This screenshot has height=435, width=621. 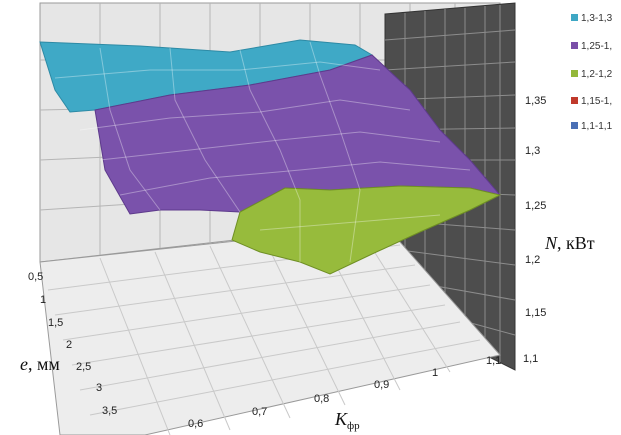 I want to click on y-tick: 0,5, so click(x=35, y=277).